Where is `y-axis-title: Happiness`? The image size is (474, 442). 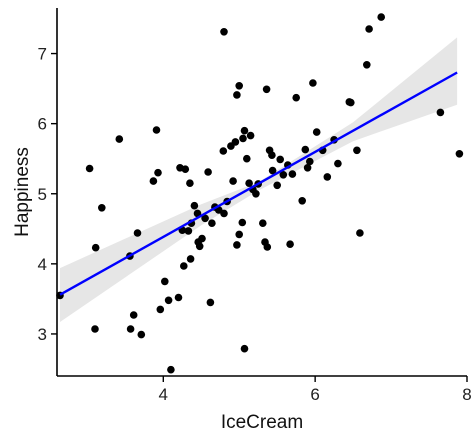 y-axis-title: Happiness is located at coordinates (22, 192).